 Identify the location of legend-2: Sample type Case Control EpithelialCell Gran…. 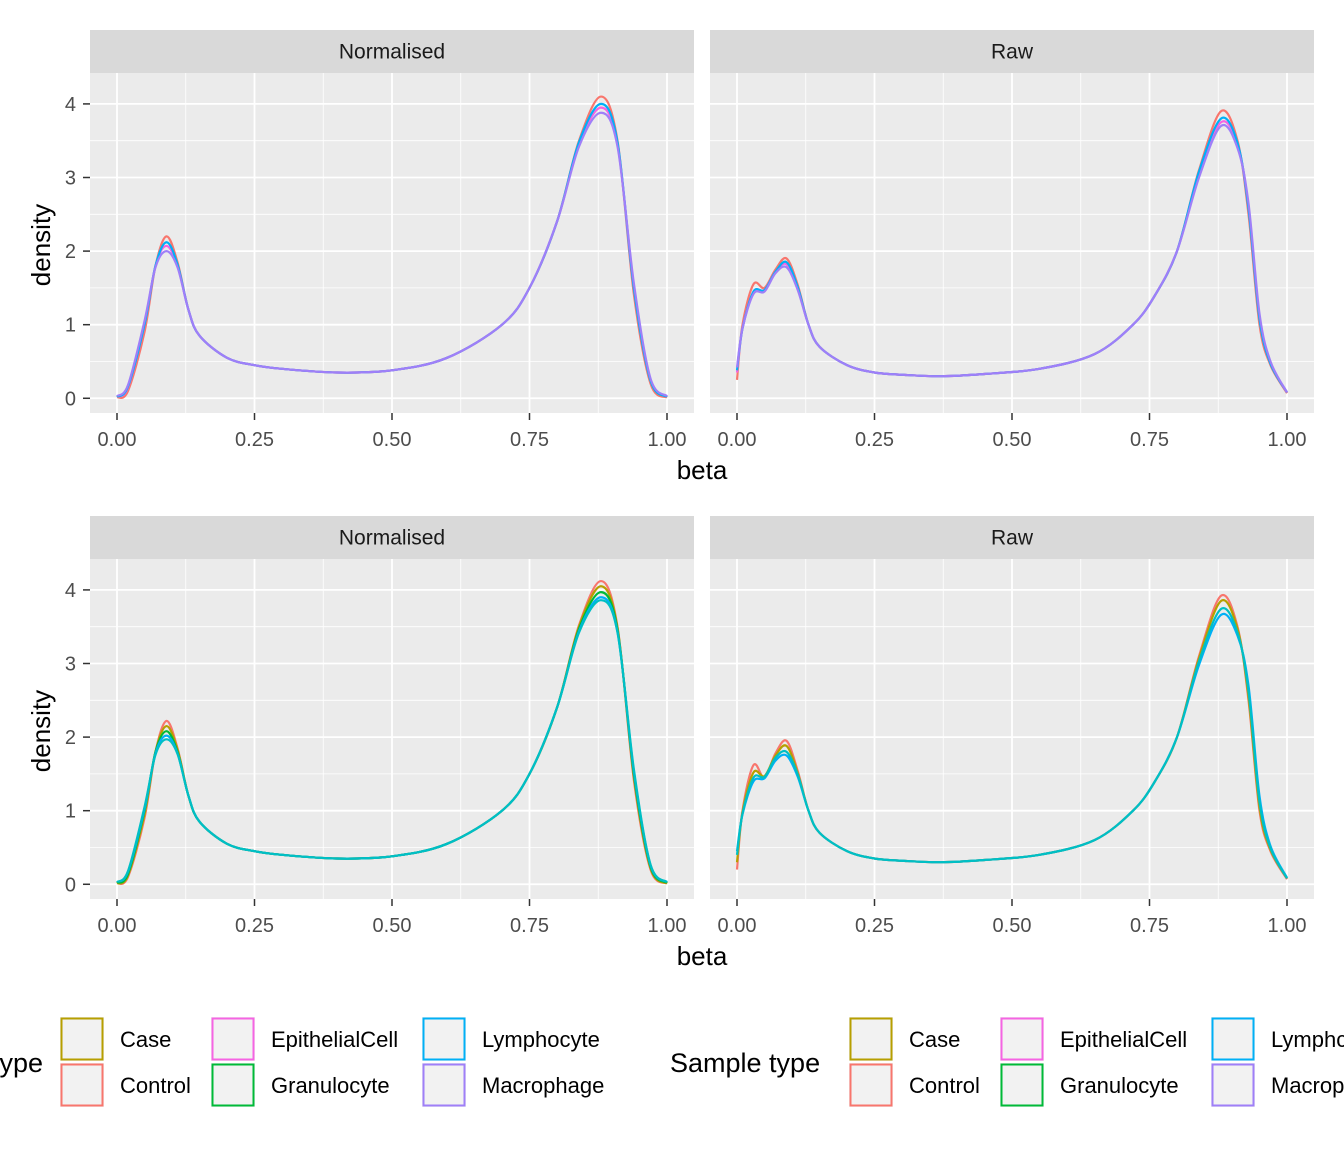
(1007, 1062).